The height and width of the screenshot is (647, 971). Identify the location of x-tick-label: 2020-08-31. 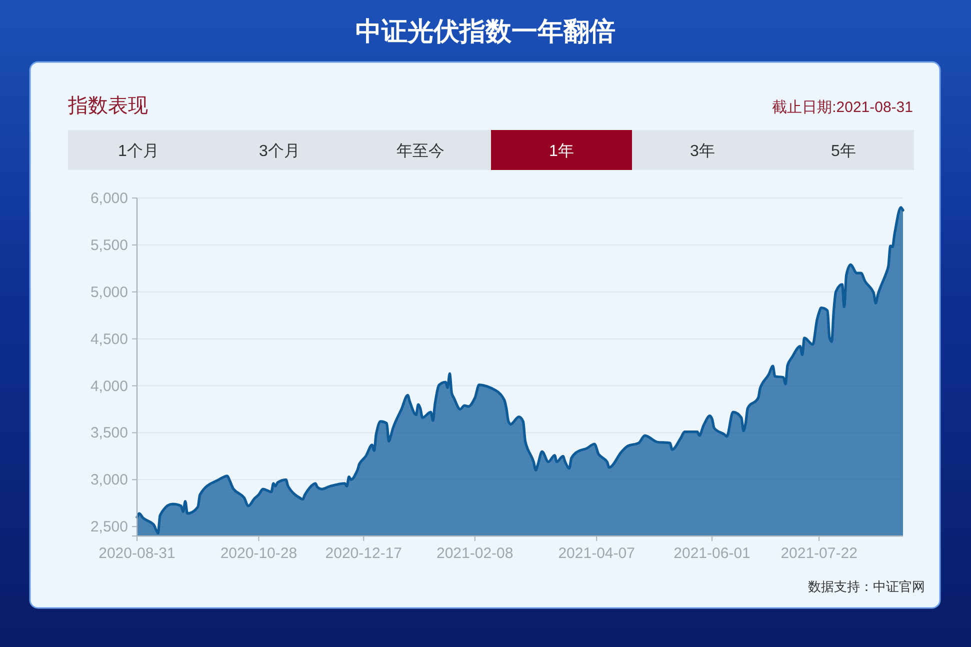
(137, 553).